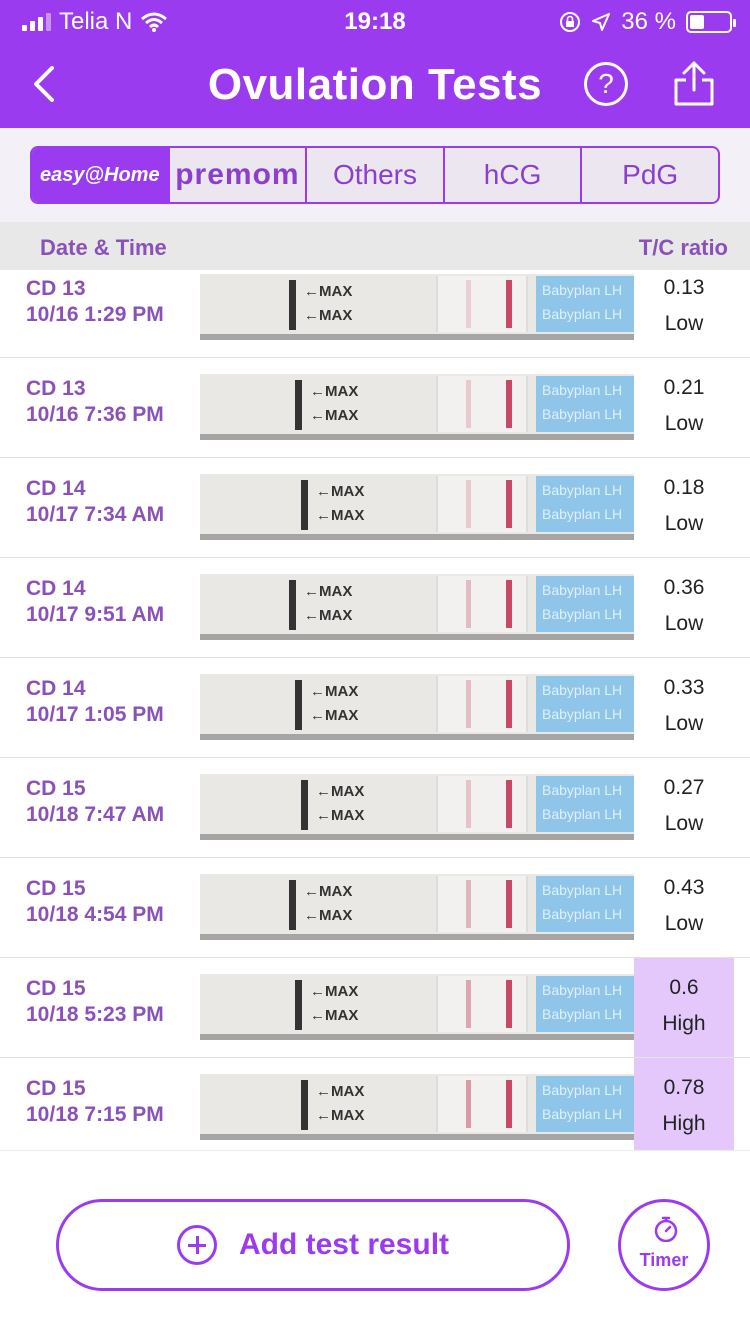 This screenshot has height=1334, width=750. What do you see at coordinates (684, 287) in the screenshot?
I see `tc-ratio-value: 0.13` at bounding box center [684, 287].